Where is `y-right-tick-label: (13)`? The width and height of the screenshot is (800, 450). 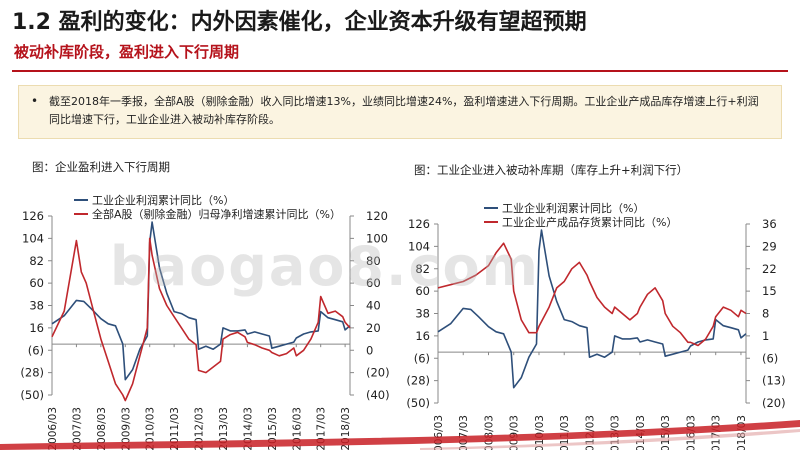 y-right-tick-label: (13) is located at coordinates (774, 381).